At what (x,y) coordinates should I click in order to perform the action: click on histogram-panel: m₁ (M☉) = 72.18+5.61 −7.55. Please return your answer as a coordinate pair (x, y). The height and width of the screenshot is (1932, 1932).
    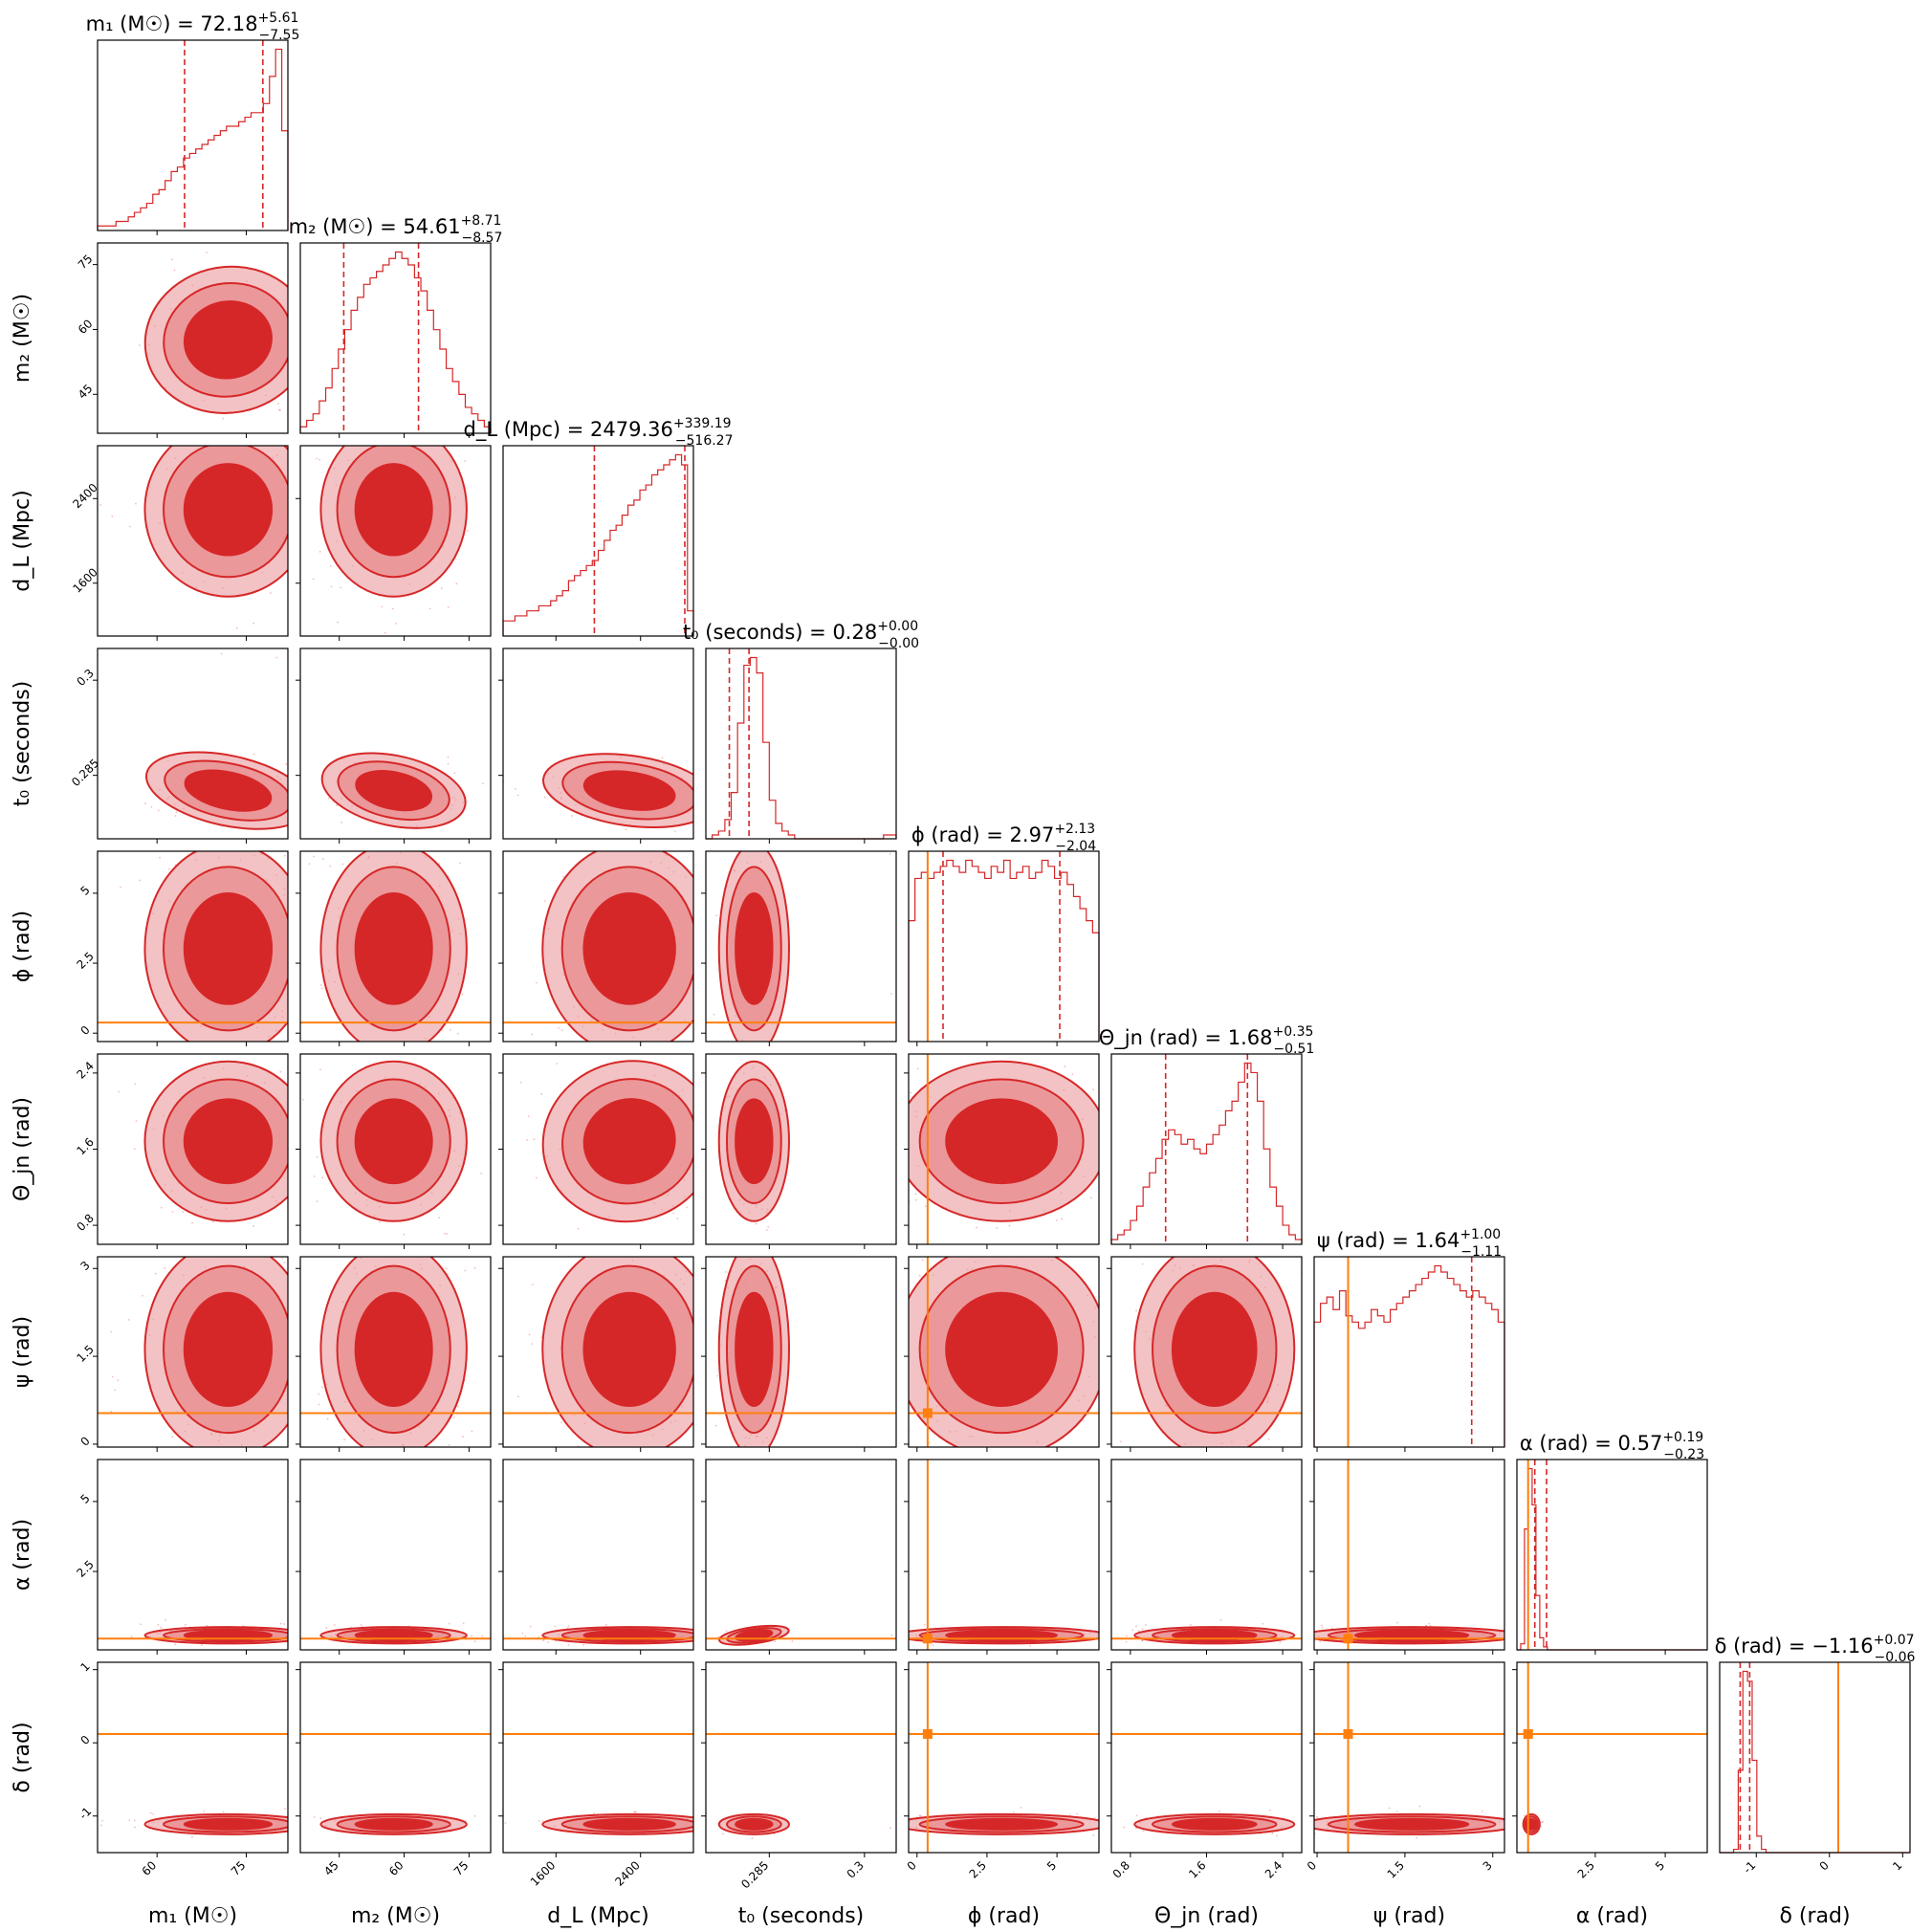
    Looking at the image, I should click on (192, 123).